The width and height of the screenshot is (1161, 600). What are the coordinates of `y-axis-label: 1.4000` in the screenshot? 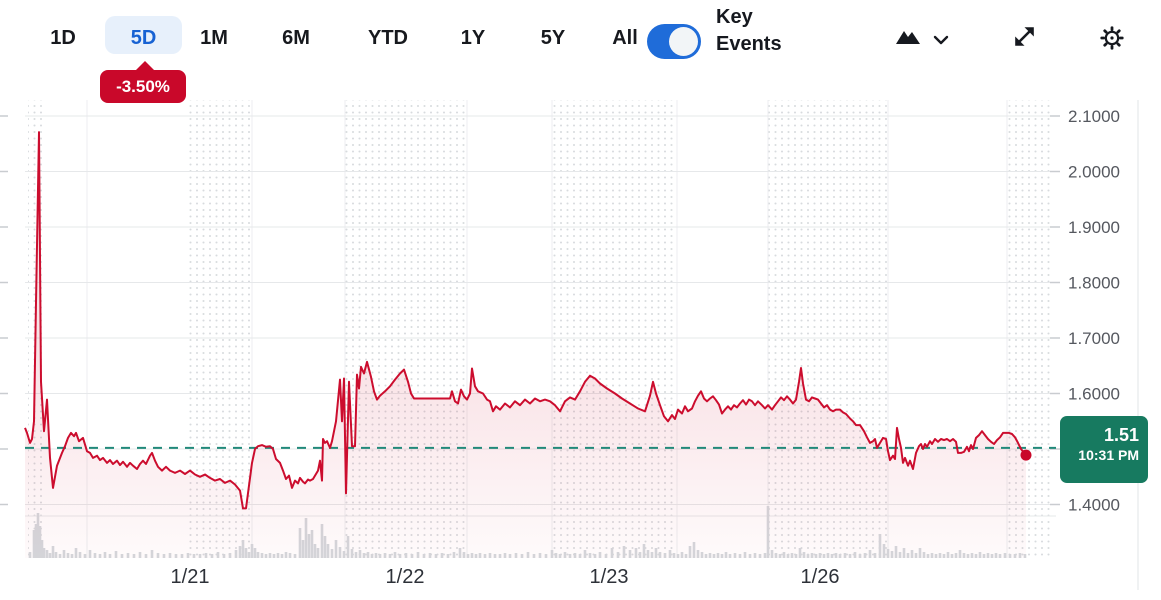 It's located at (1094, 505).